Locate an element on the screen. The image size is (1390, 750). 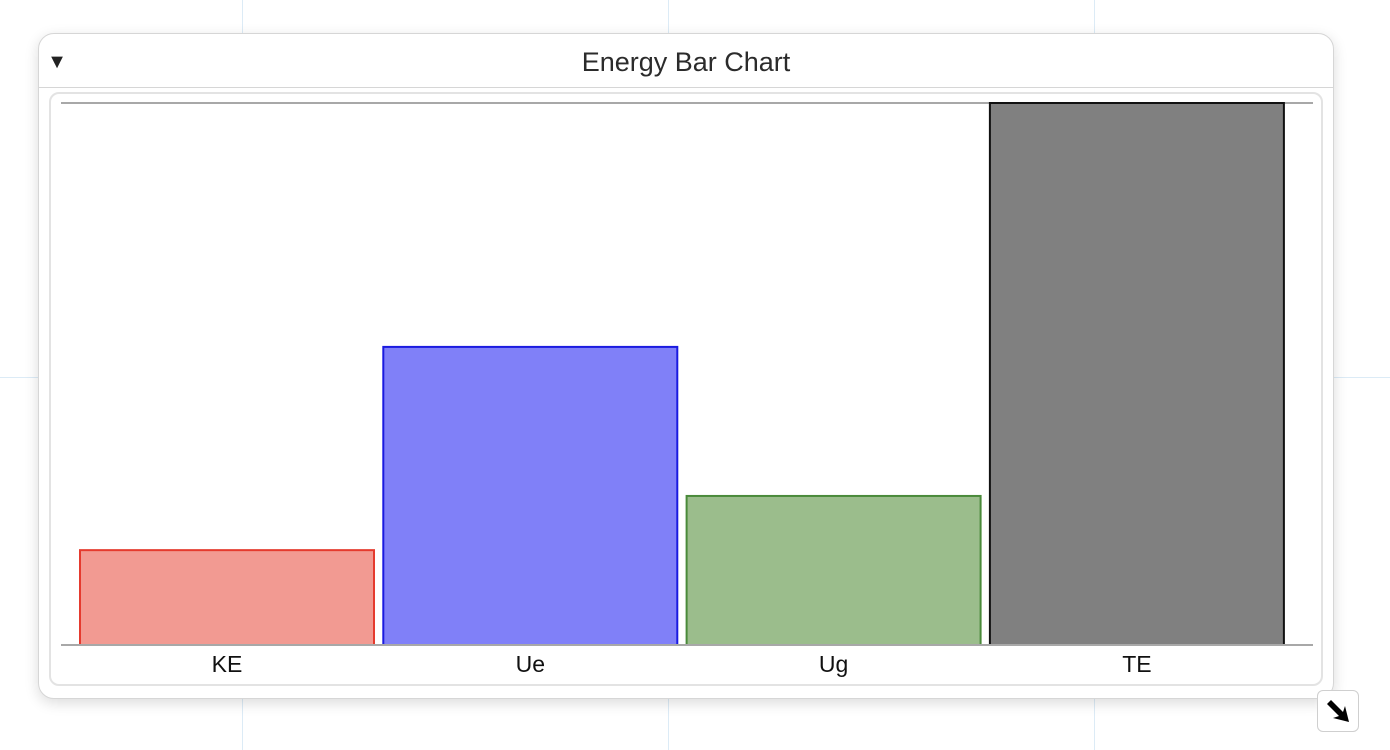
panel-title: Energy Bar Chart is located at coordinates (686, 62).